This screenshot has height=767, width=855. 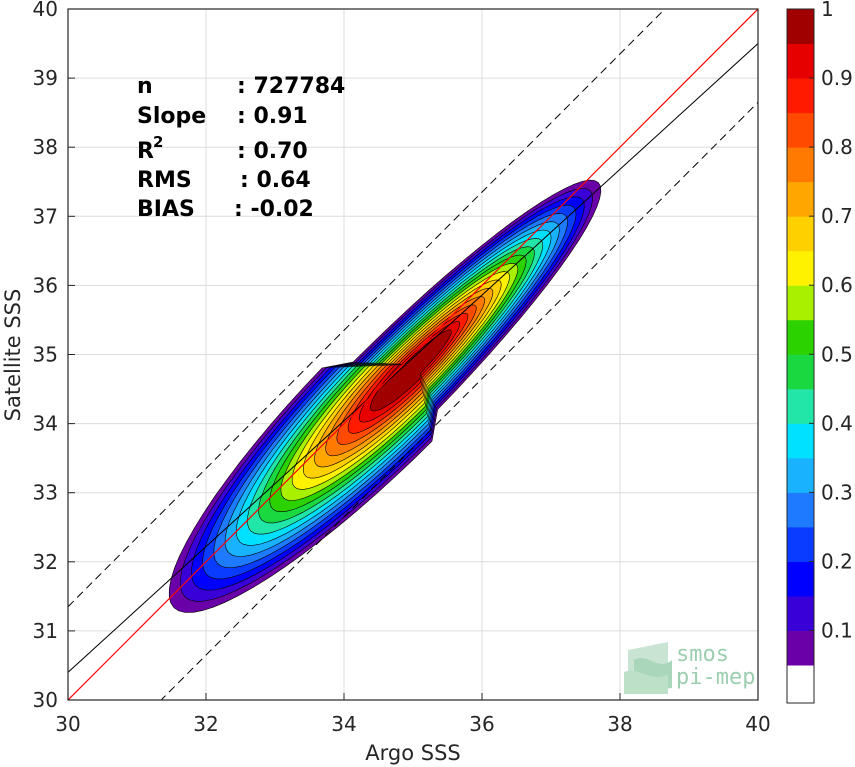 What do you see at coordinates (757, 724) in the screenshot?
I see `x-tick-label: 40` at bounding box center [757, 724].